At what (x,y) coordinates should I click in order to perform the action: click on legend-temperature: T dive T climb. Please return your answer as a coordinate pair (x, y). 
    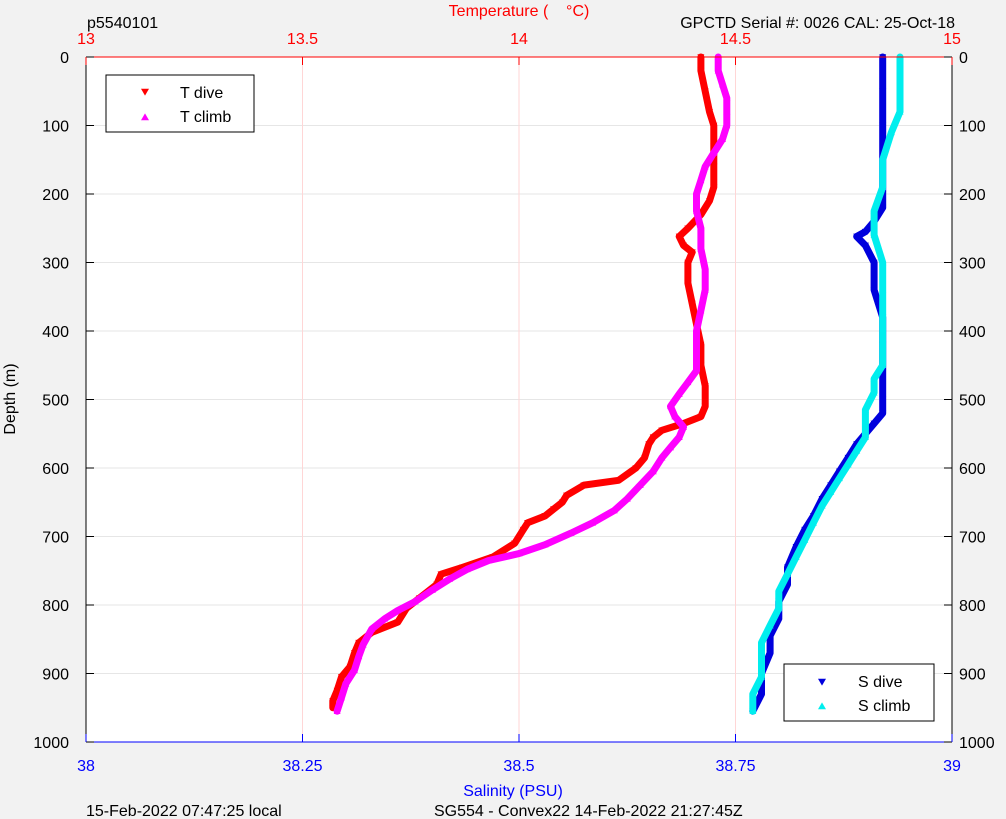
    Looking at the image, I should click on (180, 103).